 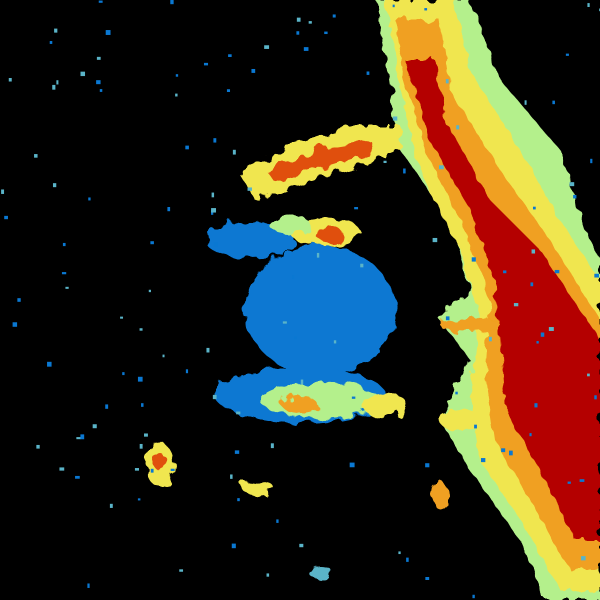 I want to click on central-light-echo, so click(x=320, y=310).